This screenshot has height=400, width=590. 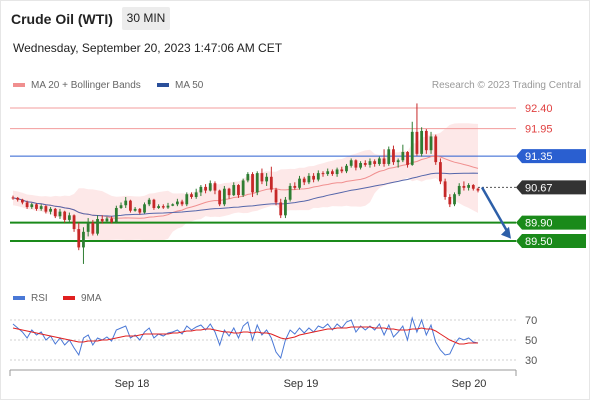 I want to click on instrument-title: Crude Oil (WTI), so click(x=62, y=19).